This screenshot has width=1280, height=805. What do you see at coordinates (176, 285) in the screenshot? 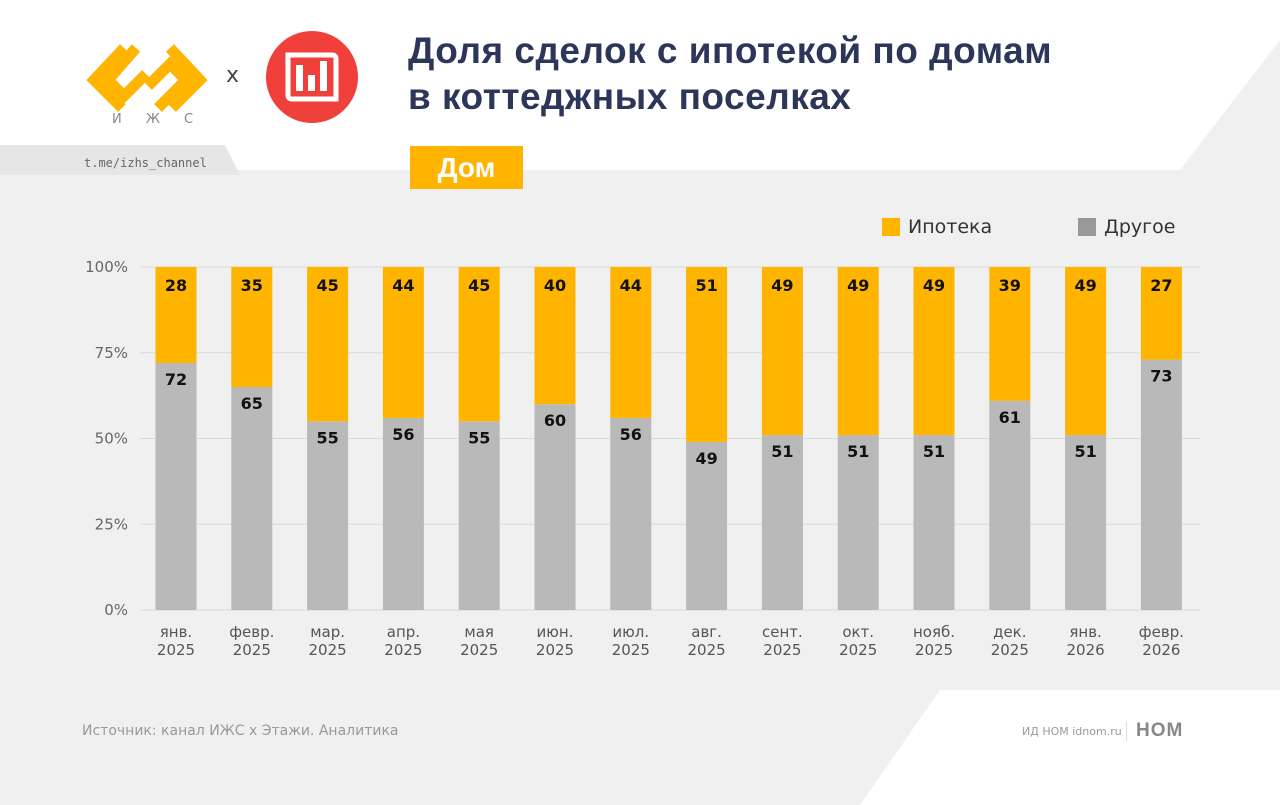
I see `data-label-mortgage: 28` at bounding box center [176, 285].